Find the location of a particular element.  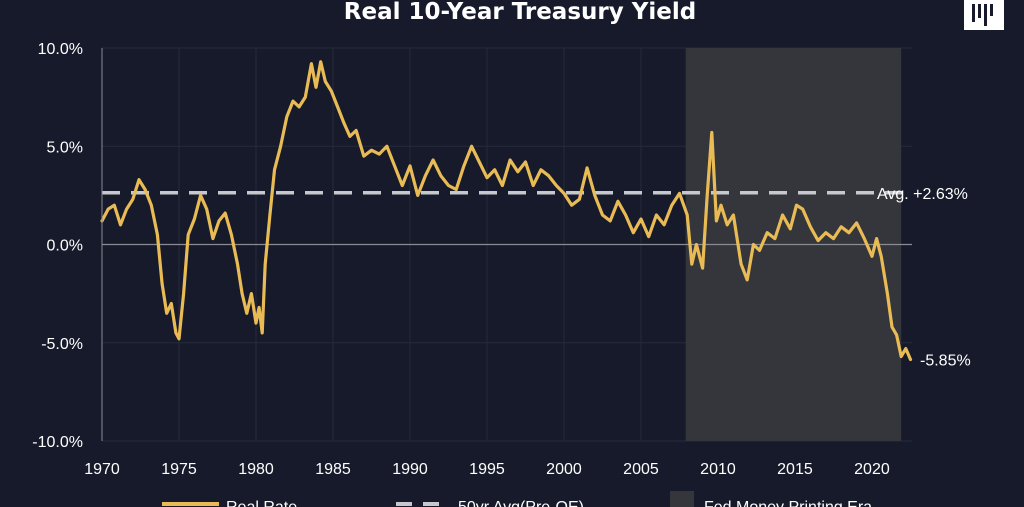

x-tick-label: 2000 is located at coordinates (564, 469).